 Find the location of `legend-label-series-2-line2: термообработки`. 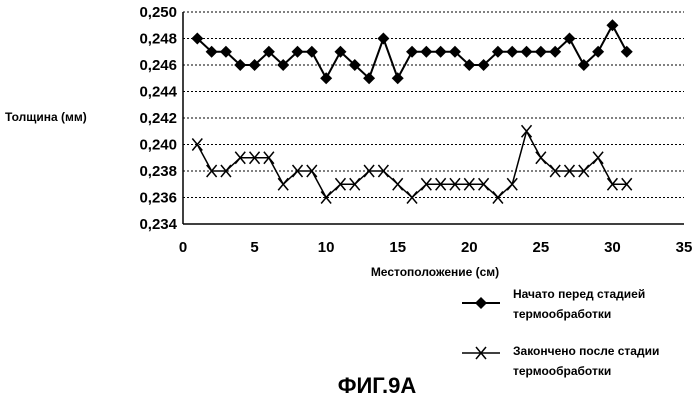

legend-label-series-2-line2: термообработки is located at coordinates (562, 371).